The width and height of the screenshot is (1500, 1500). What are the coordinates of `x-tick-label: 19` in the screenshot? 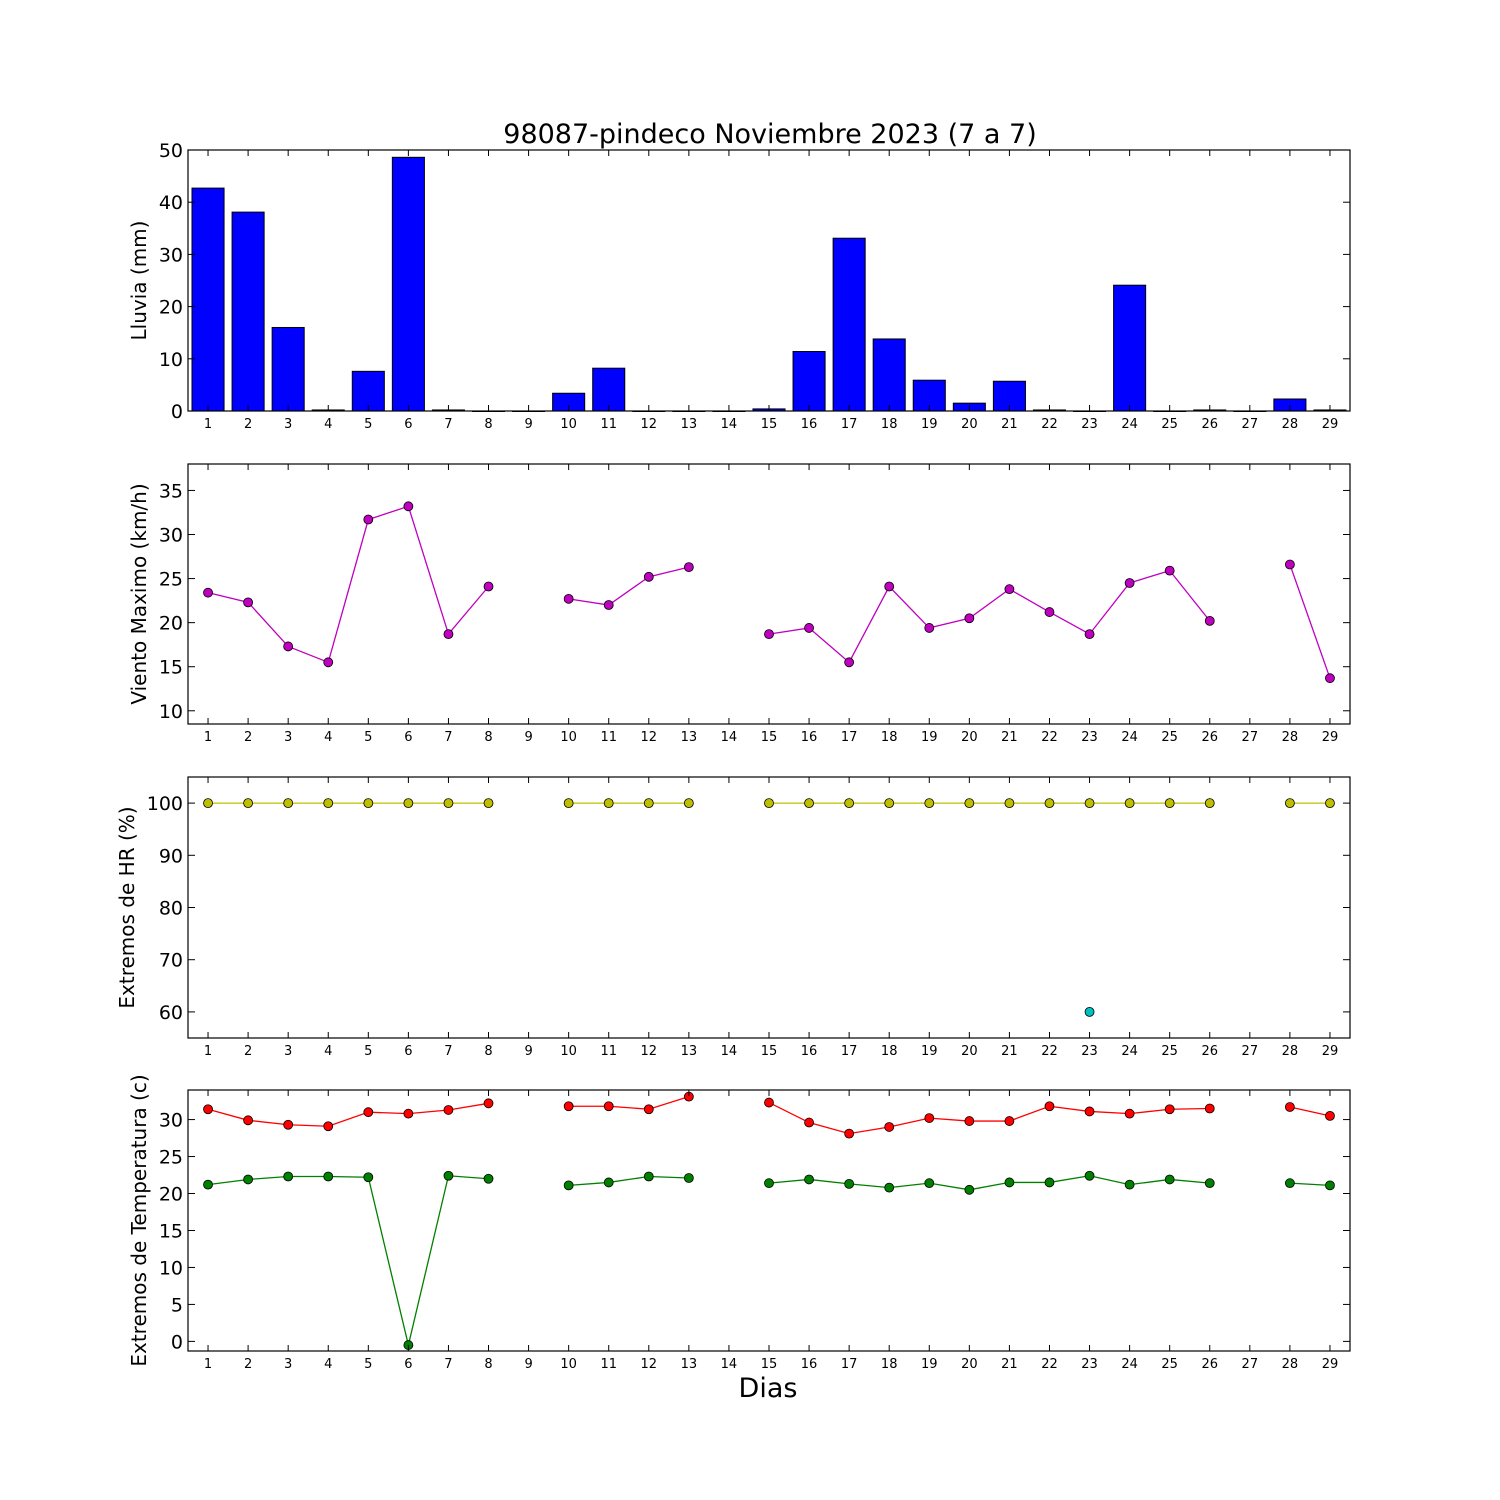 It's located at (929, 1051).